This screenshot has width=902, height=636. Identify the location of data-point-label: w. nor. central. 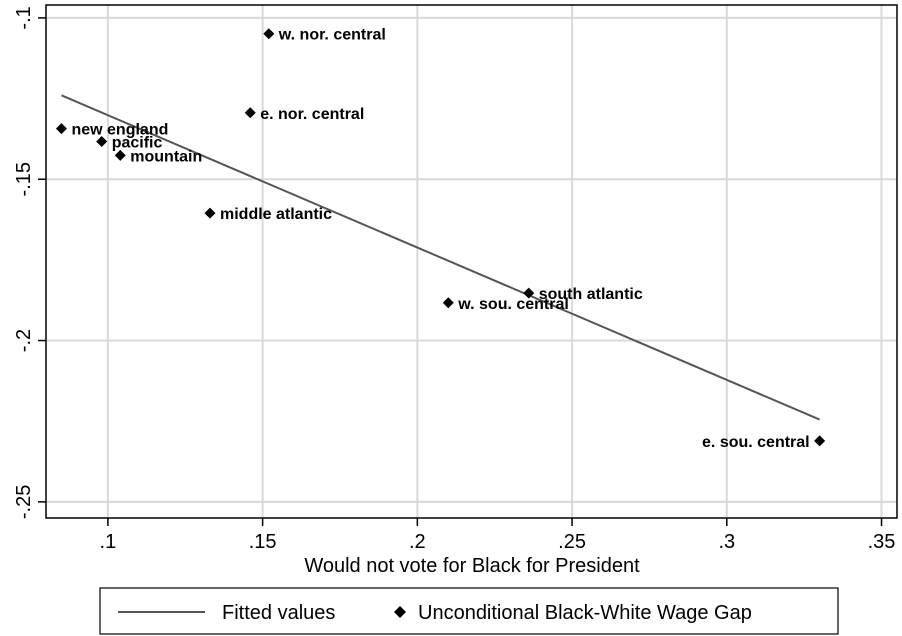
(332, 35).